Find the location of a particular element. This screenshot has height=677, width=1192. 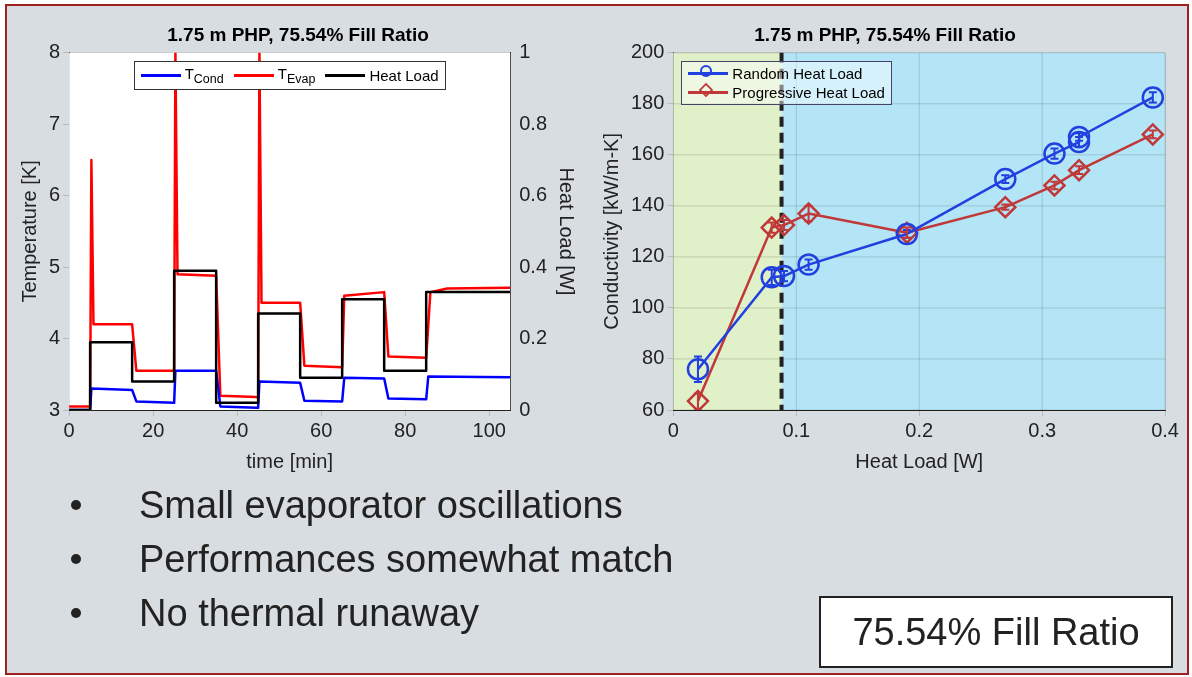

legend-label: Heat Load is located at coordinates (404, 75).